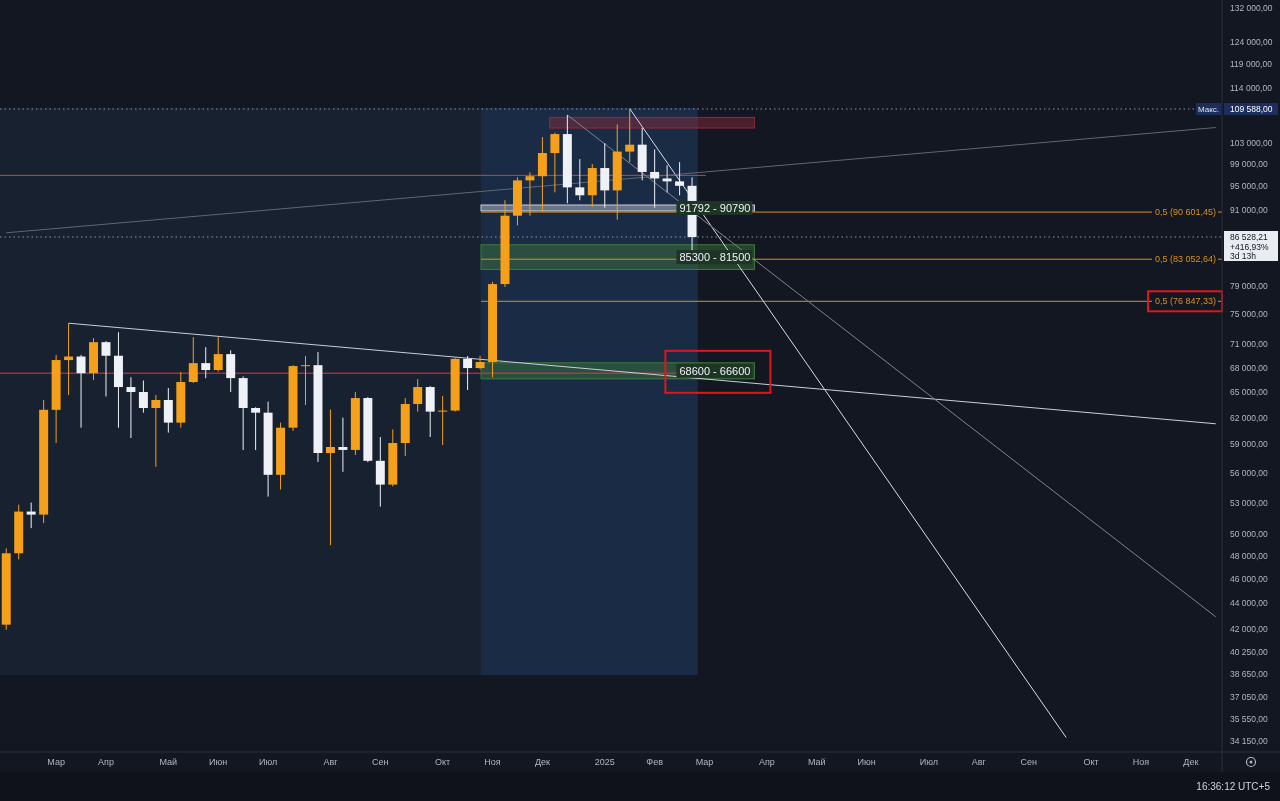 The width and height of the screenshot is (1280, 801). What do you see at coordinates (1249, 579) in the screenshot?
I see `y-tick-label: 46 000,00` at bounding box center [1249, 579].